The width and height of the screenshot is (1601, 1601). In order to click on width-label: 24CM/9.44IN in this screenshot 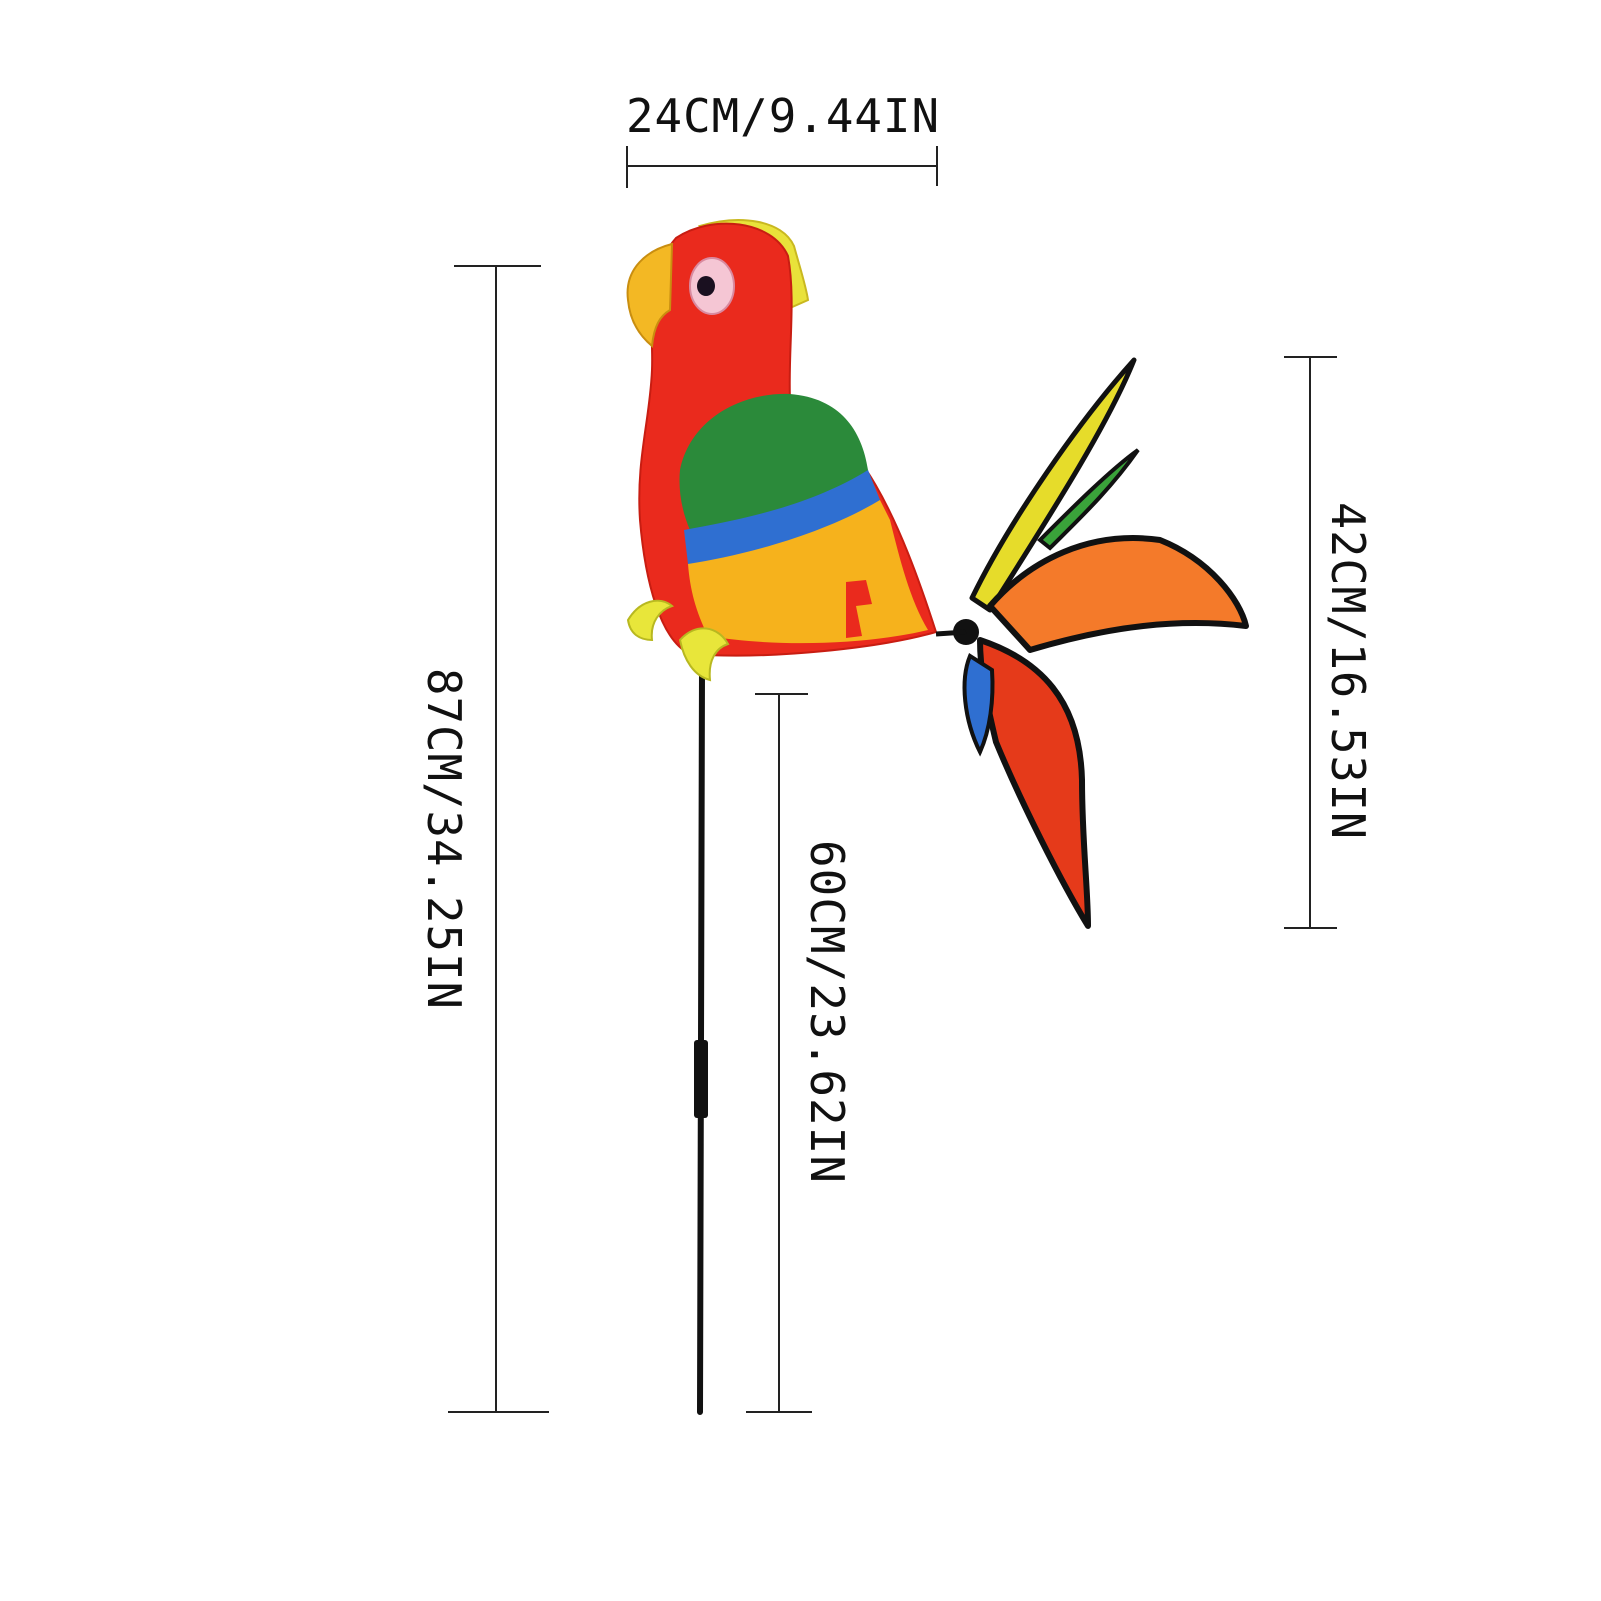, I will do `click(783, 116)`.